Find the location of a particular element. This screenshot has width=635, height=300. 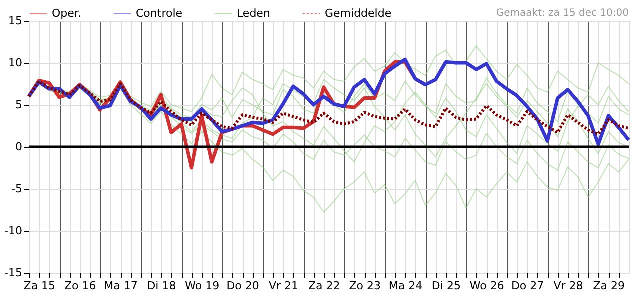

y-tick-label: -15 is located at coordinates (13, 273).